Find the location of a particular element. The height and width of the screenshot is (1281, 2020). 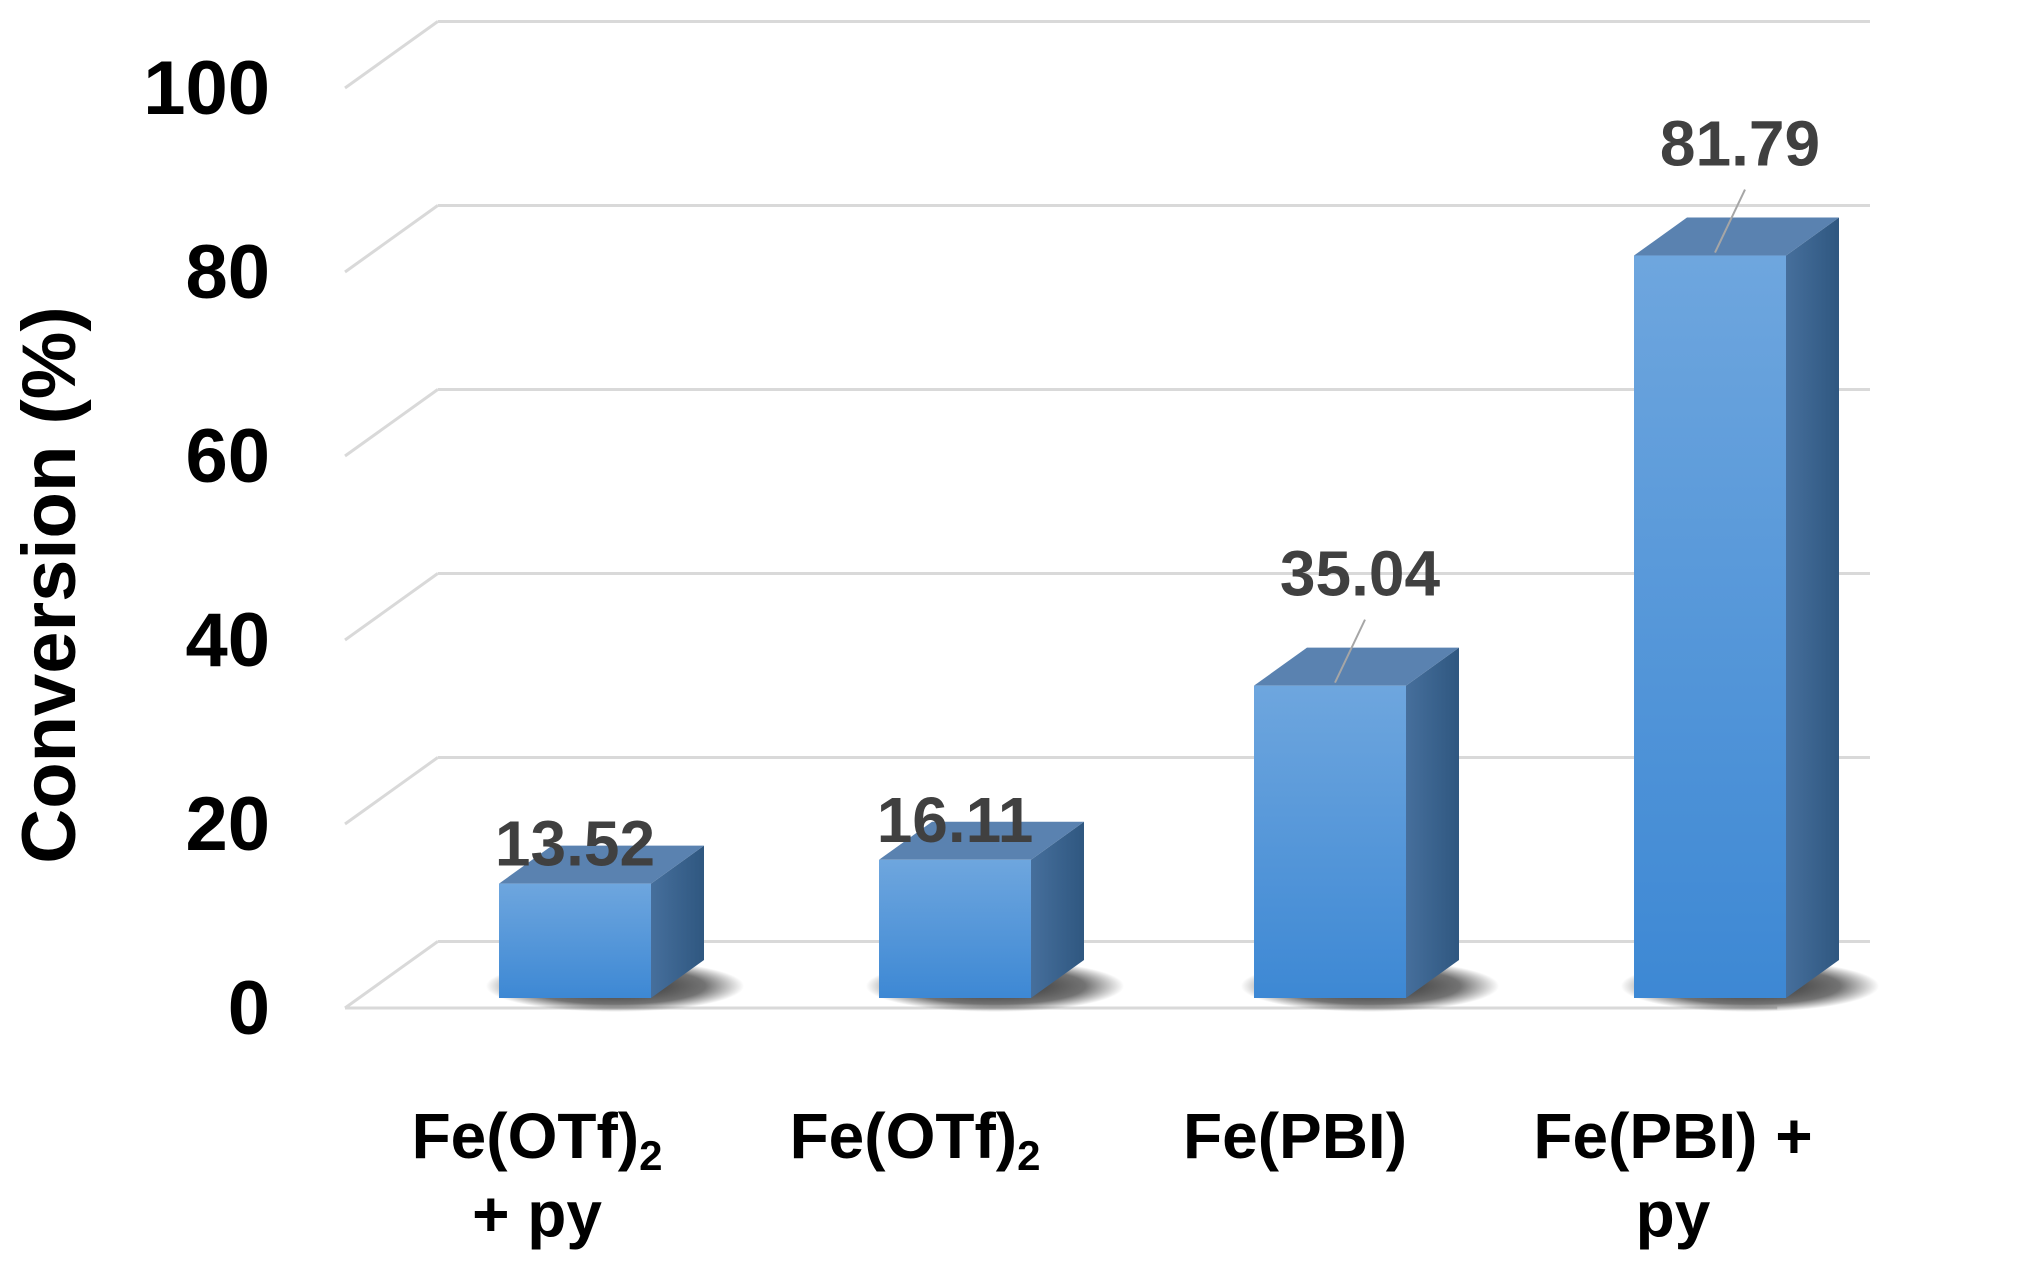

data-label: 16.11 is located at coordinates (955, 820).